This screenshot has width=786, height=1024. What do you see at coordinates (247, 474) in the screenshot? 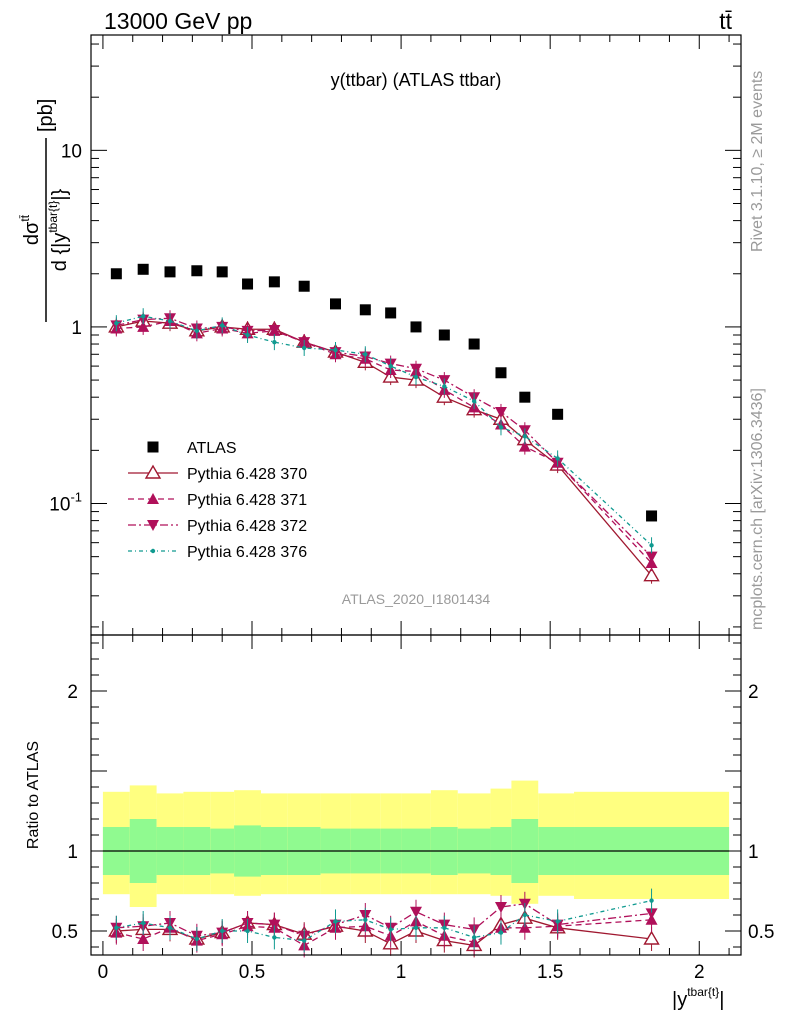
I see `legend-label: Pythia 6.428 370` at bounding box center [247, 474].